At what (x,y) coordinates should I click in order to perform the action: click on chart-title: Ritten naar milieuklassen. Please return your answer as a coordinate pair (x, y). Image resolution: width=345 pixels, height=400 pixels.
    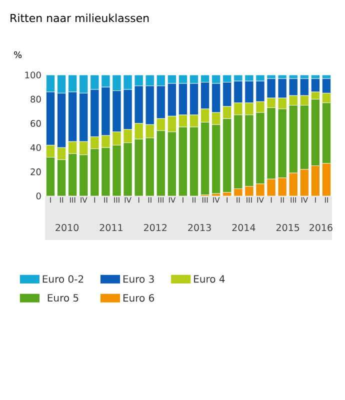
    Looking at the image, I should click on (79, 18).